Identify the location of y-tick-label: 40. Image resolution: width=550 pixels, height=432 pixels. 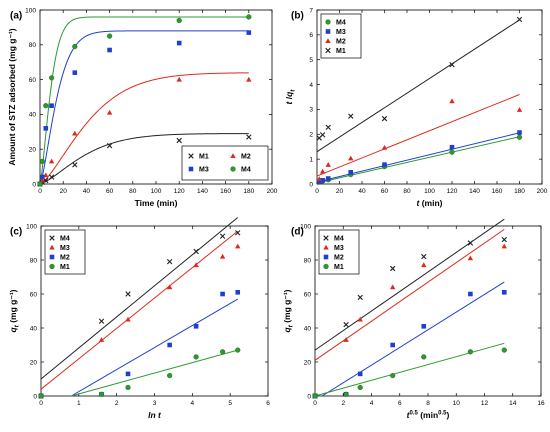
(33, 115).